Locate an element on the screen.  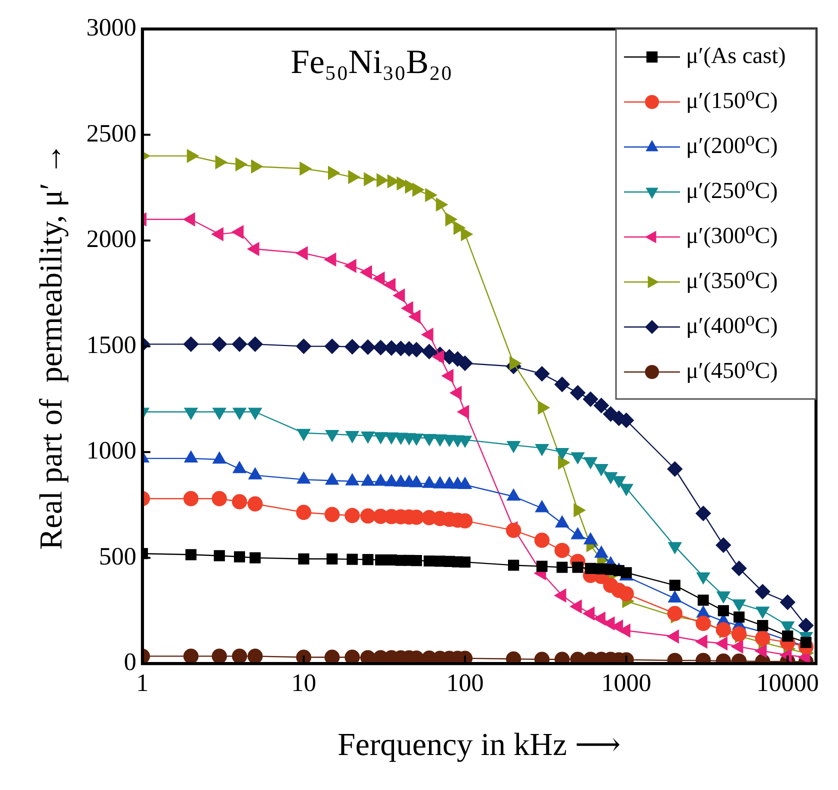
x-tick-label: 1000 is located at coordinates (626, 684).